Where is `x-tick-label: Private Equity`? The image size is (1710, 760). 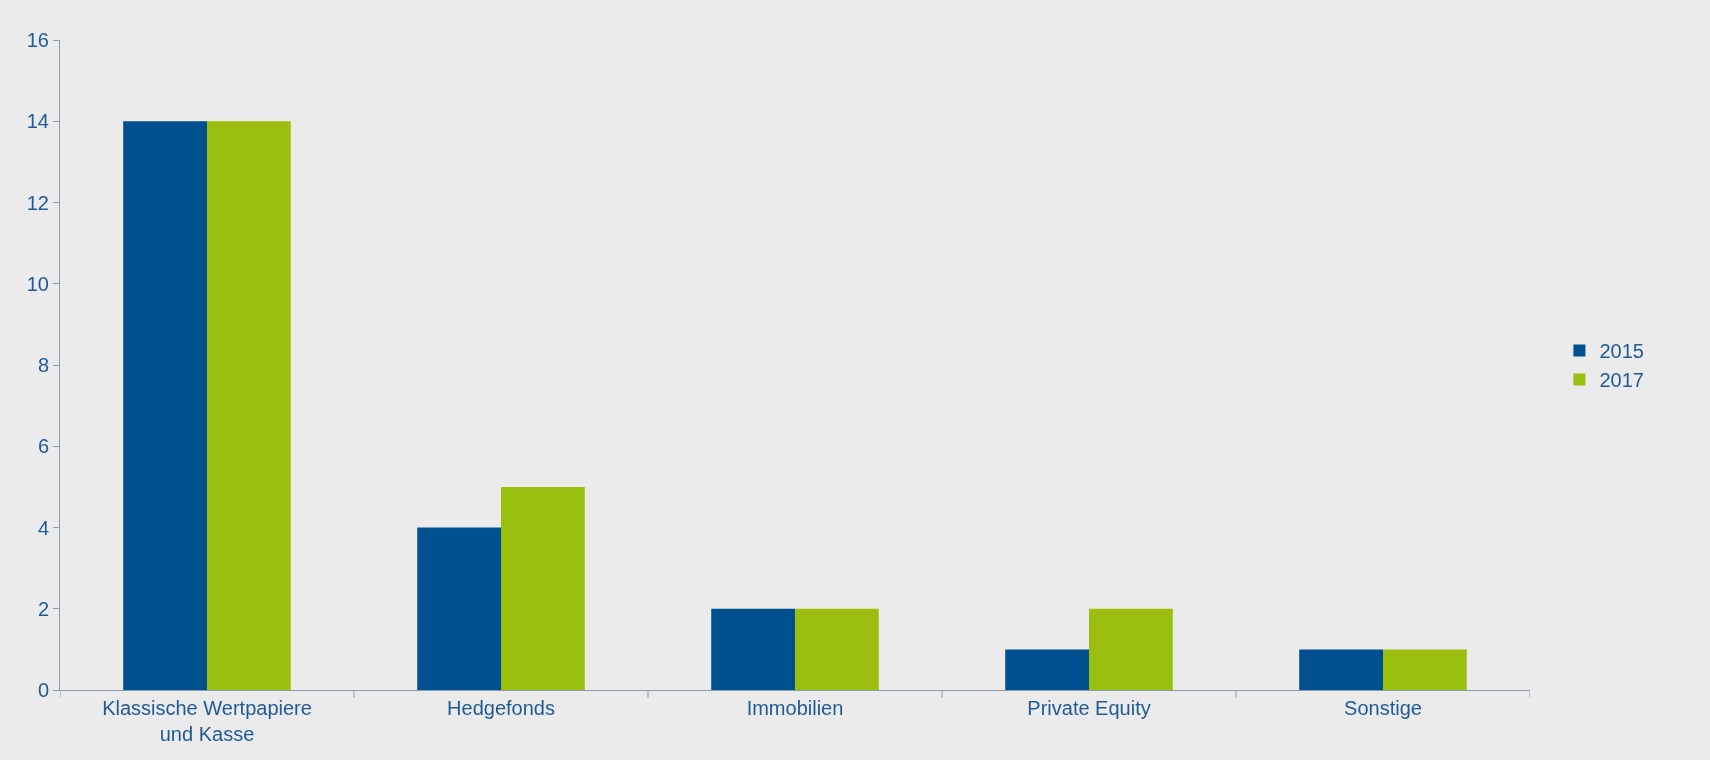
x-tick-label: Private Equity is located at coordinates (1089, 708).